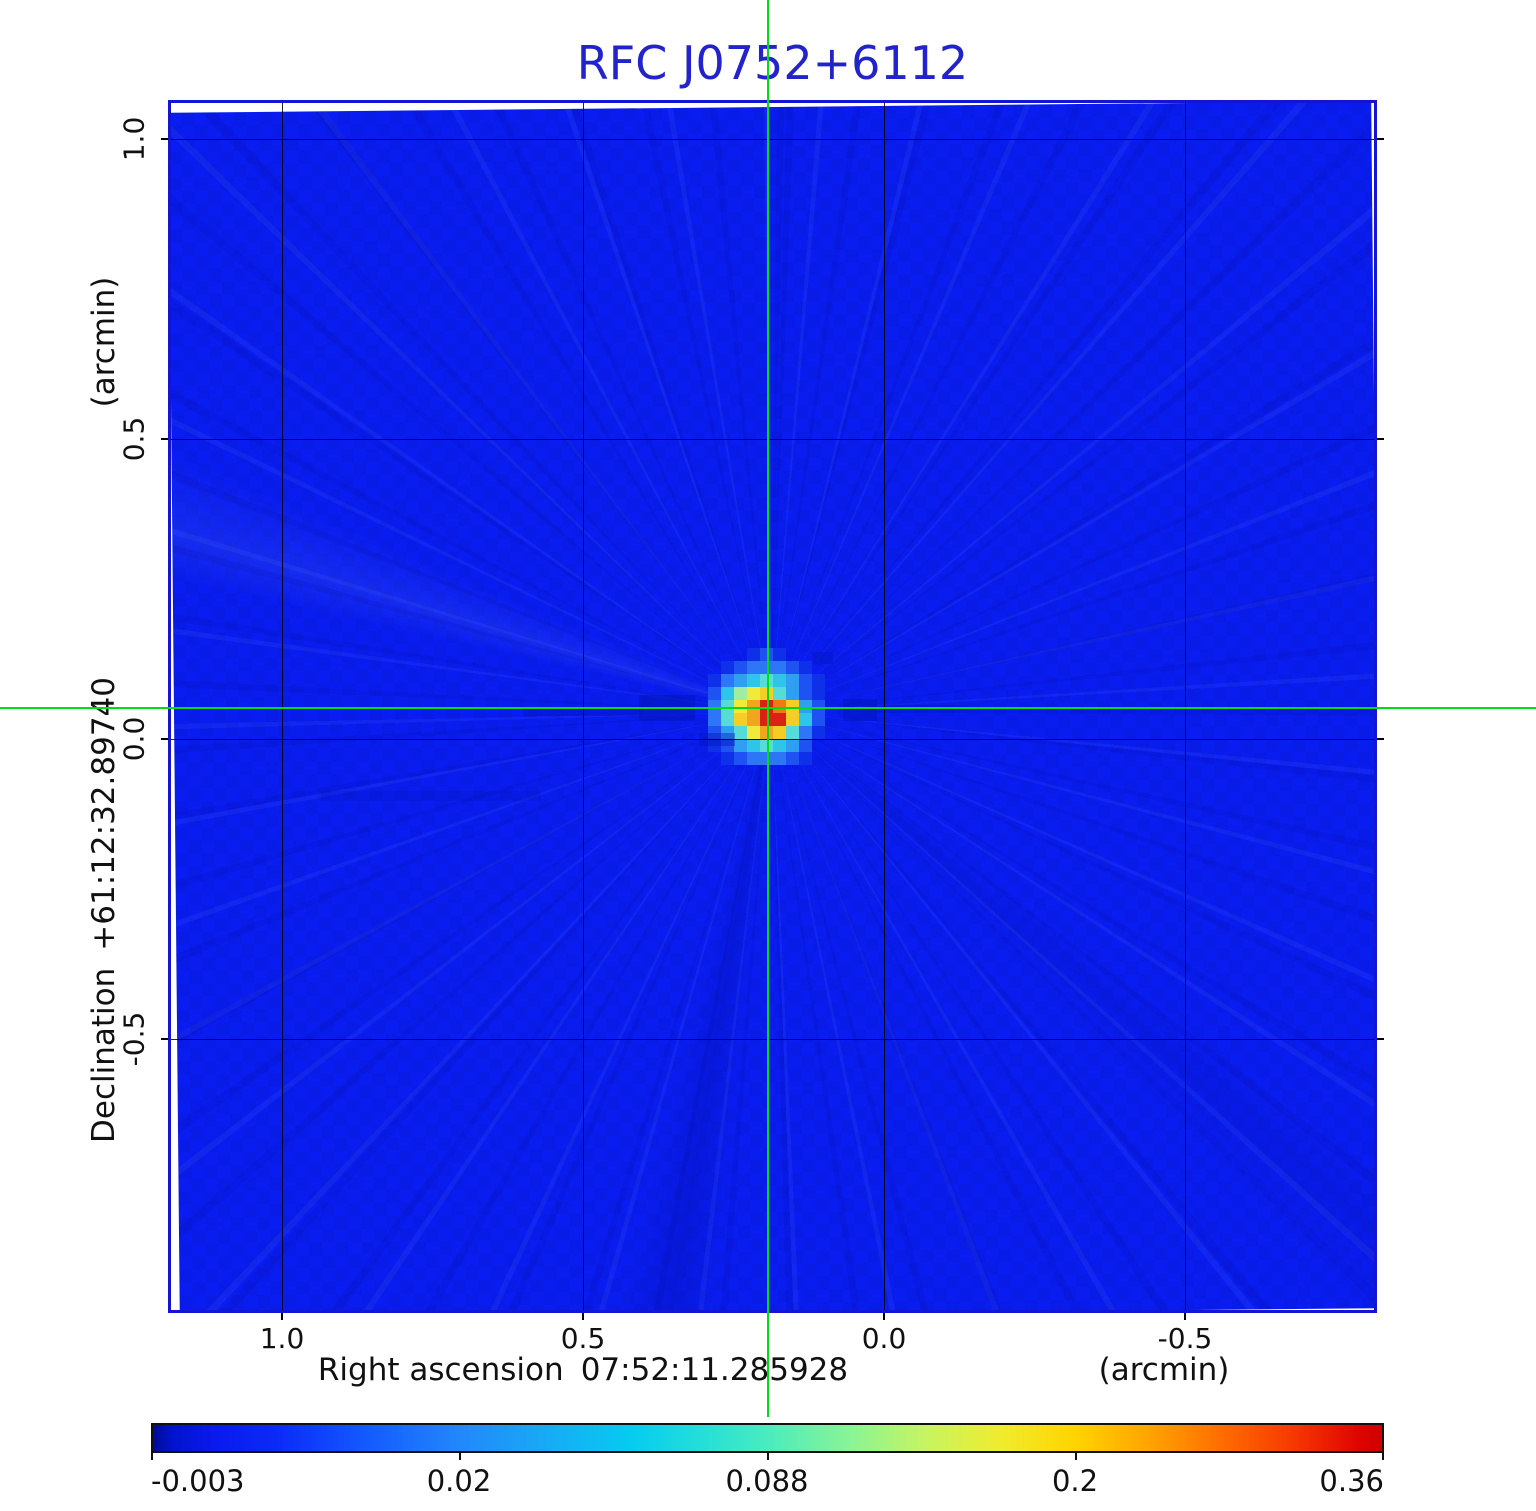  What do you see at coordinates (767, 1438) in the screenshot?
I see `colorbar` at bounding box center [767, 1438].